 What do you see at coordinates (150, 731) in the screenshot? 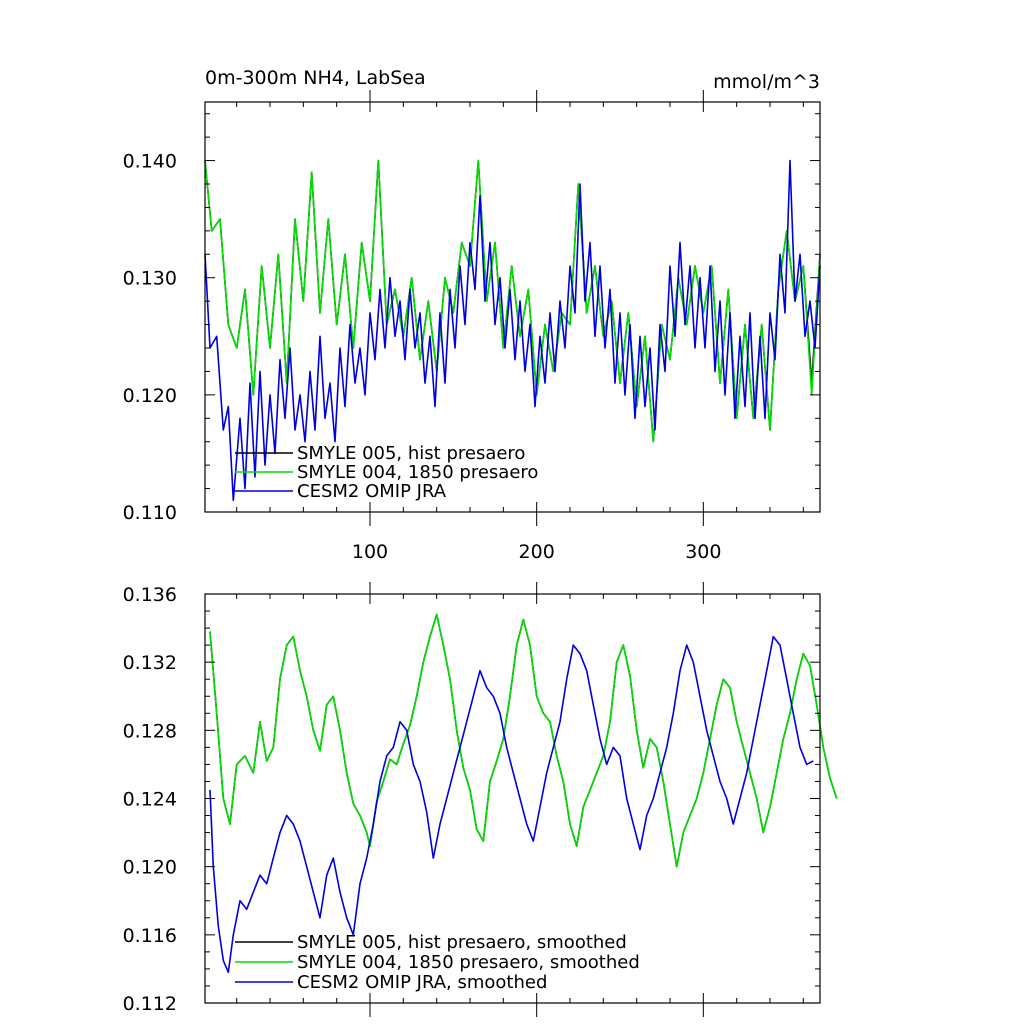
I see `bottom-y-tick-label: 0.128` at bounding box center [150, 731].